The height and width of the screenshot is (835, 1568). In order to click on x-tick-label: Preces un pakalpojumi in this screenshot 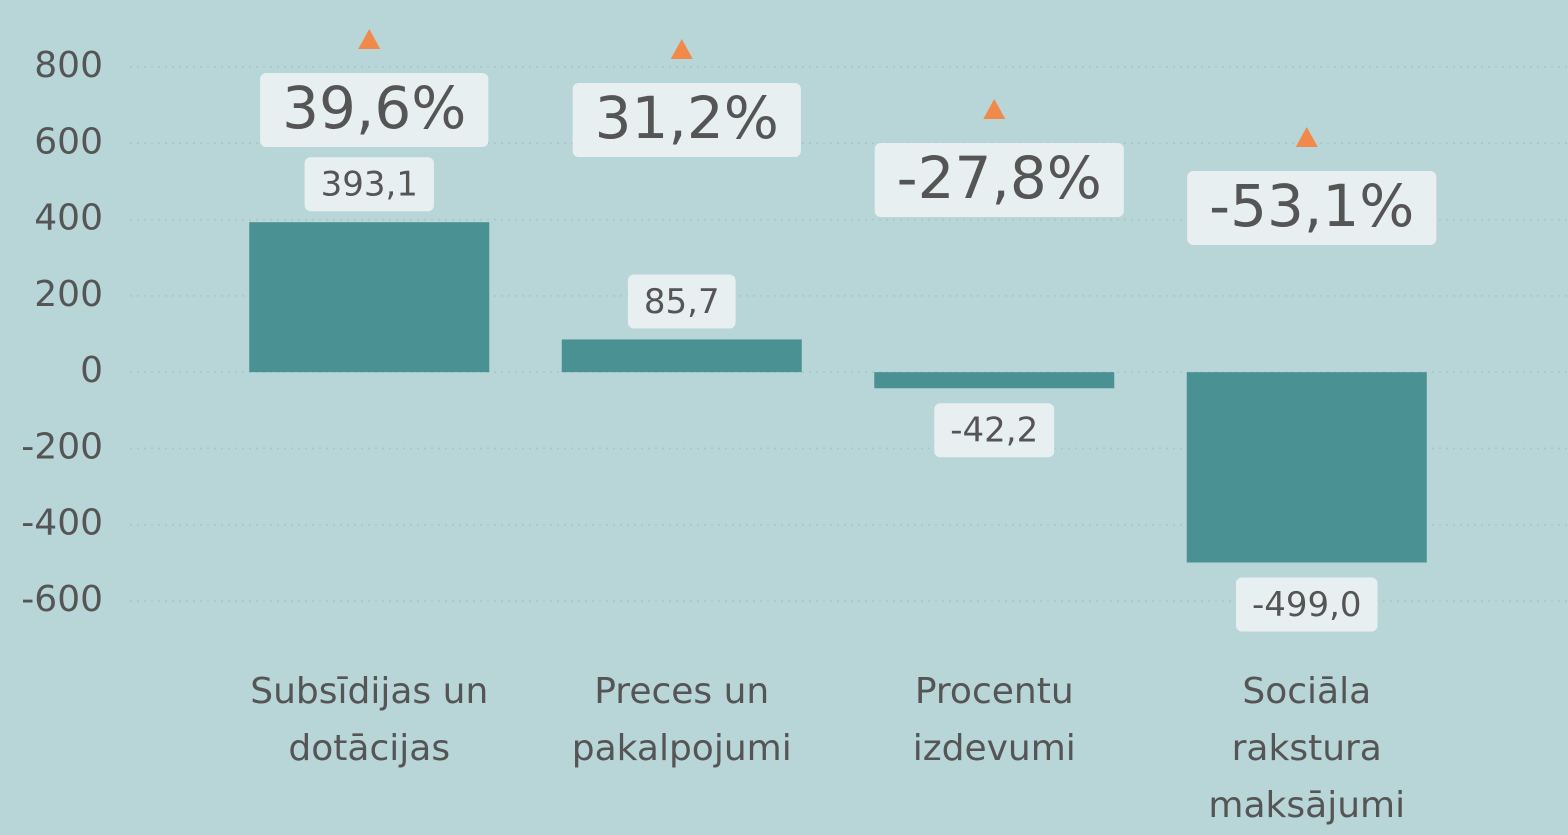, I will do `click(682, 720)`.